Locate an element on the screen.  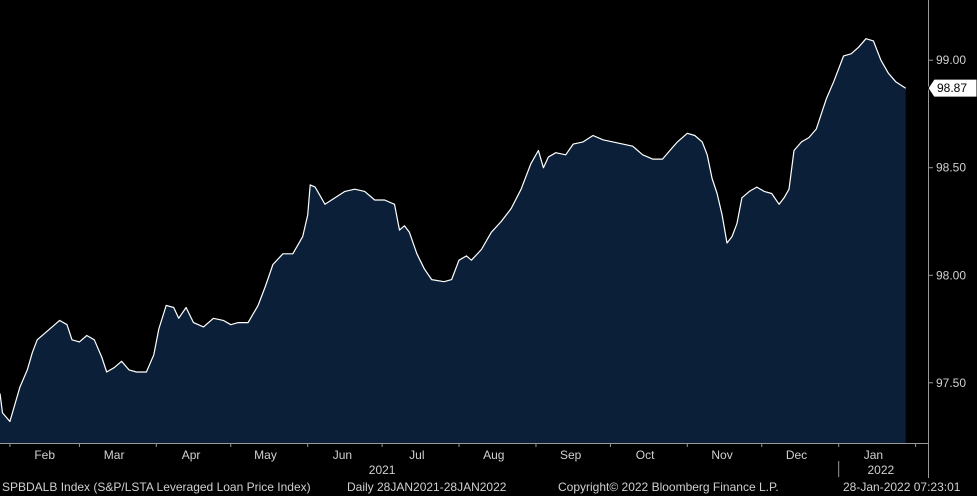
timestamp: 28-Jan-2022 07:23:01 is located at coordinates (902, 487).